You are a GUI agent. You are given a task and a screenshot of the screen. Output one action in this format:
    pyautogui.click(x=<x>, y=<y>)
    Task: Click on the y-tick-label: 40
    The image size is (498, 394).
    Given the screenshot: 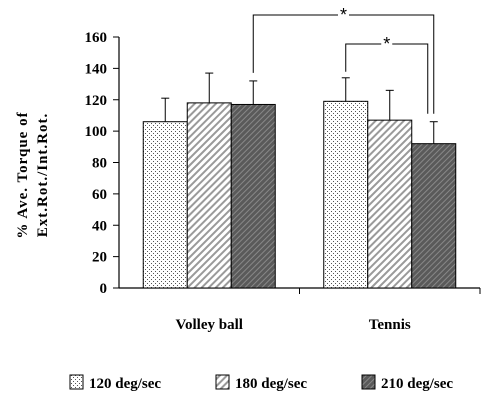 What is the action you would take?
    pyautogui.click(x=99, y=226)
    